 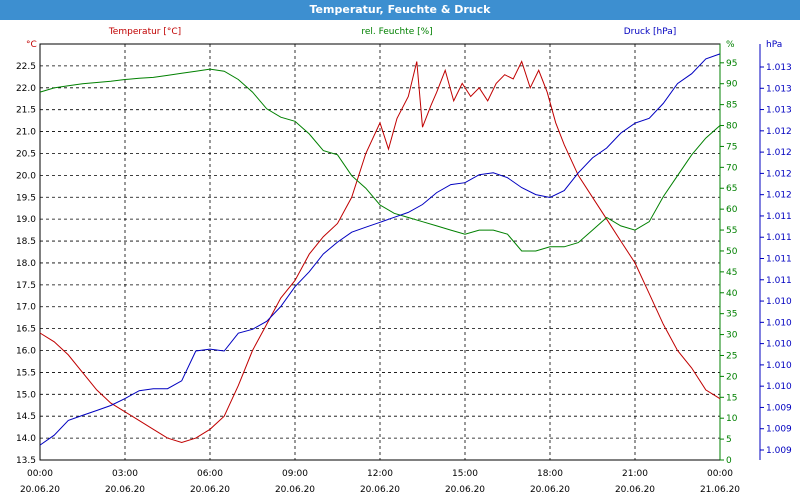 What do you see at coordinates (732, 252) in the screenshot?
I see `humidity-tick-label: 50` at bounding box center [732, 252].